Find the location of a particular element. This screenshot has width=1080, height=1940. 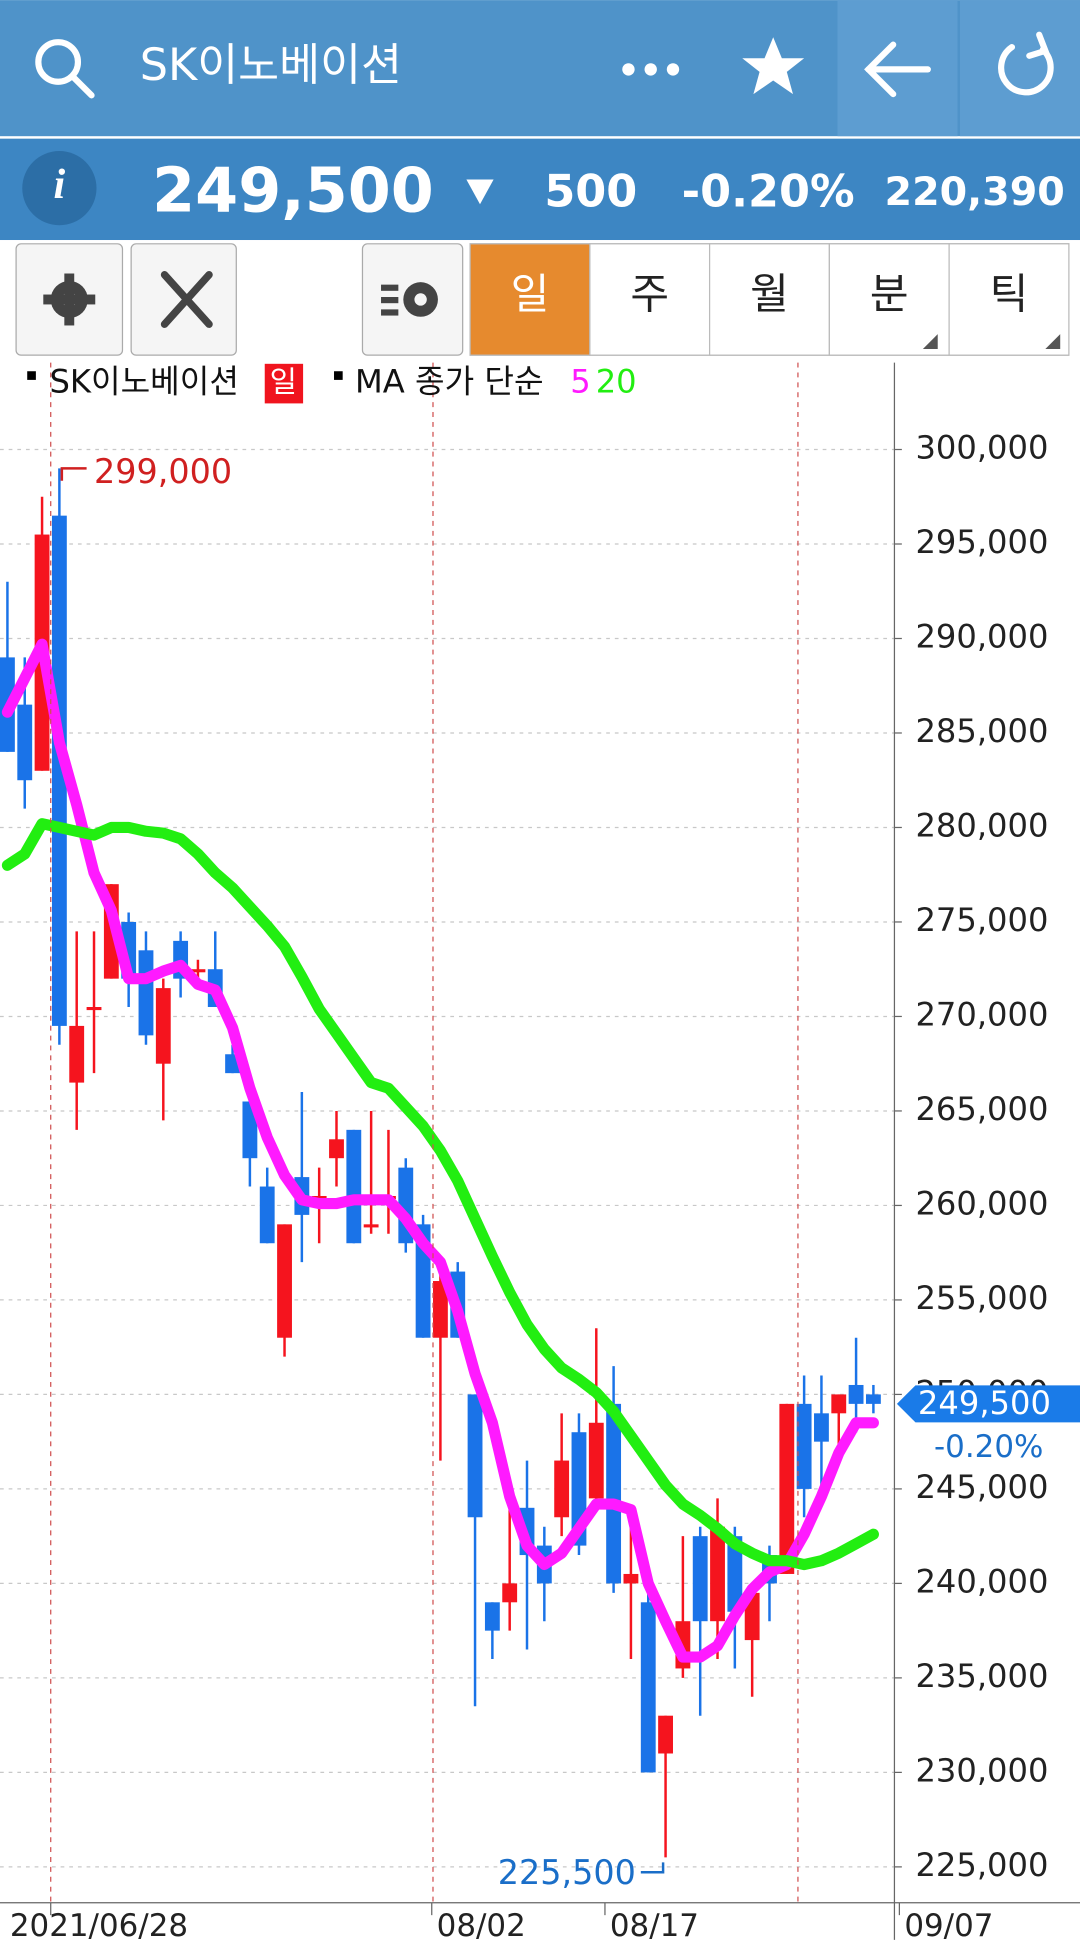

last-price-tag is located at coordinates (988, 1404).